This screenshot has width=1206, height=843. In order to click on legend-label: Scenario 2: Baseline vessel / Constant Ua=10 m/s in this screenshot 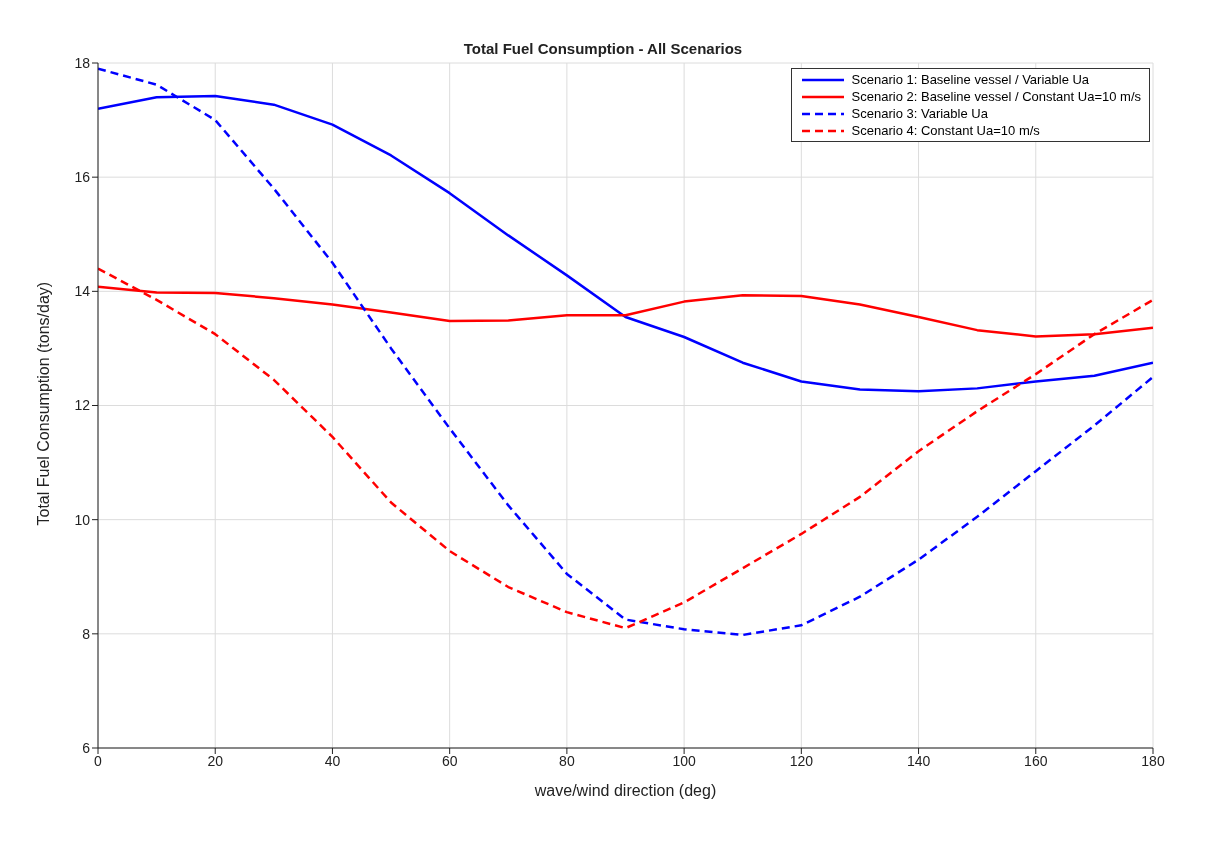, I will do `click(996, 96)`.